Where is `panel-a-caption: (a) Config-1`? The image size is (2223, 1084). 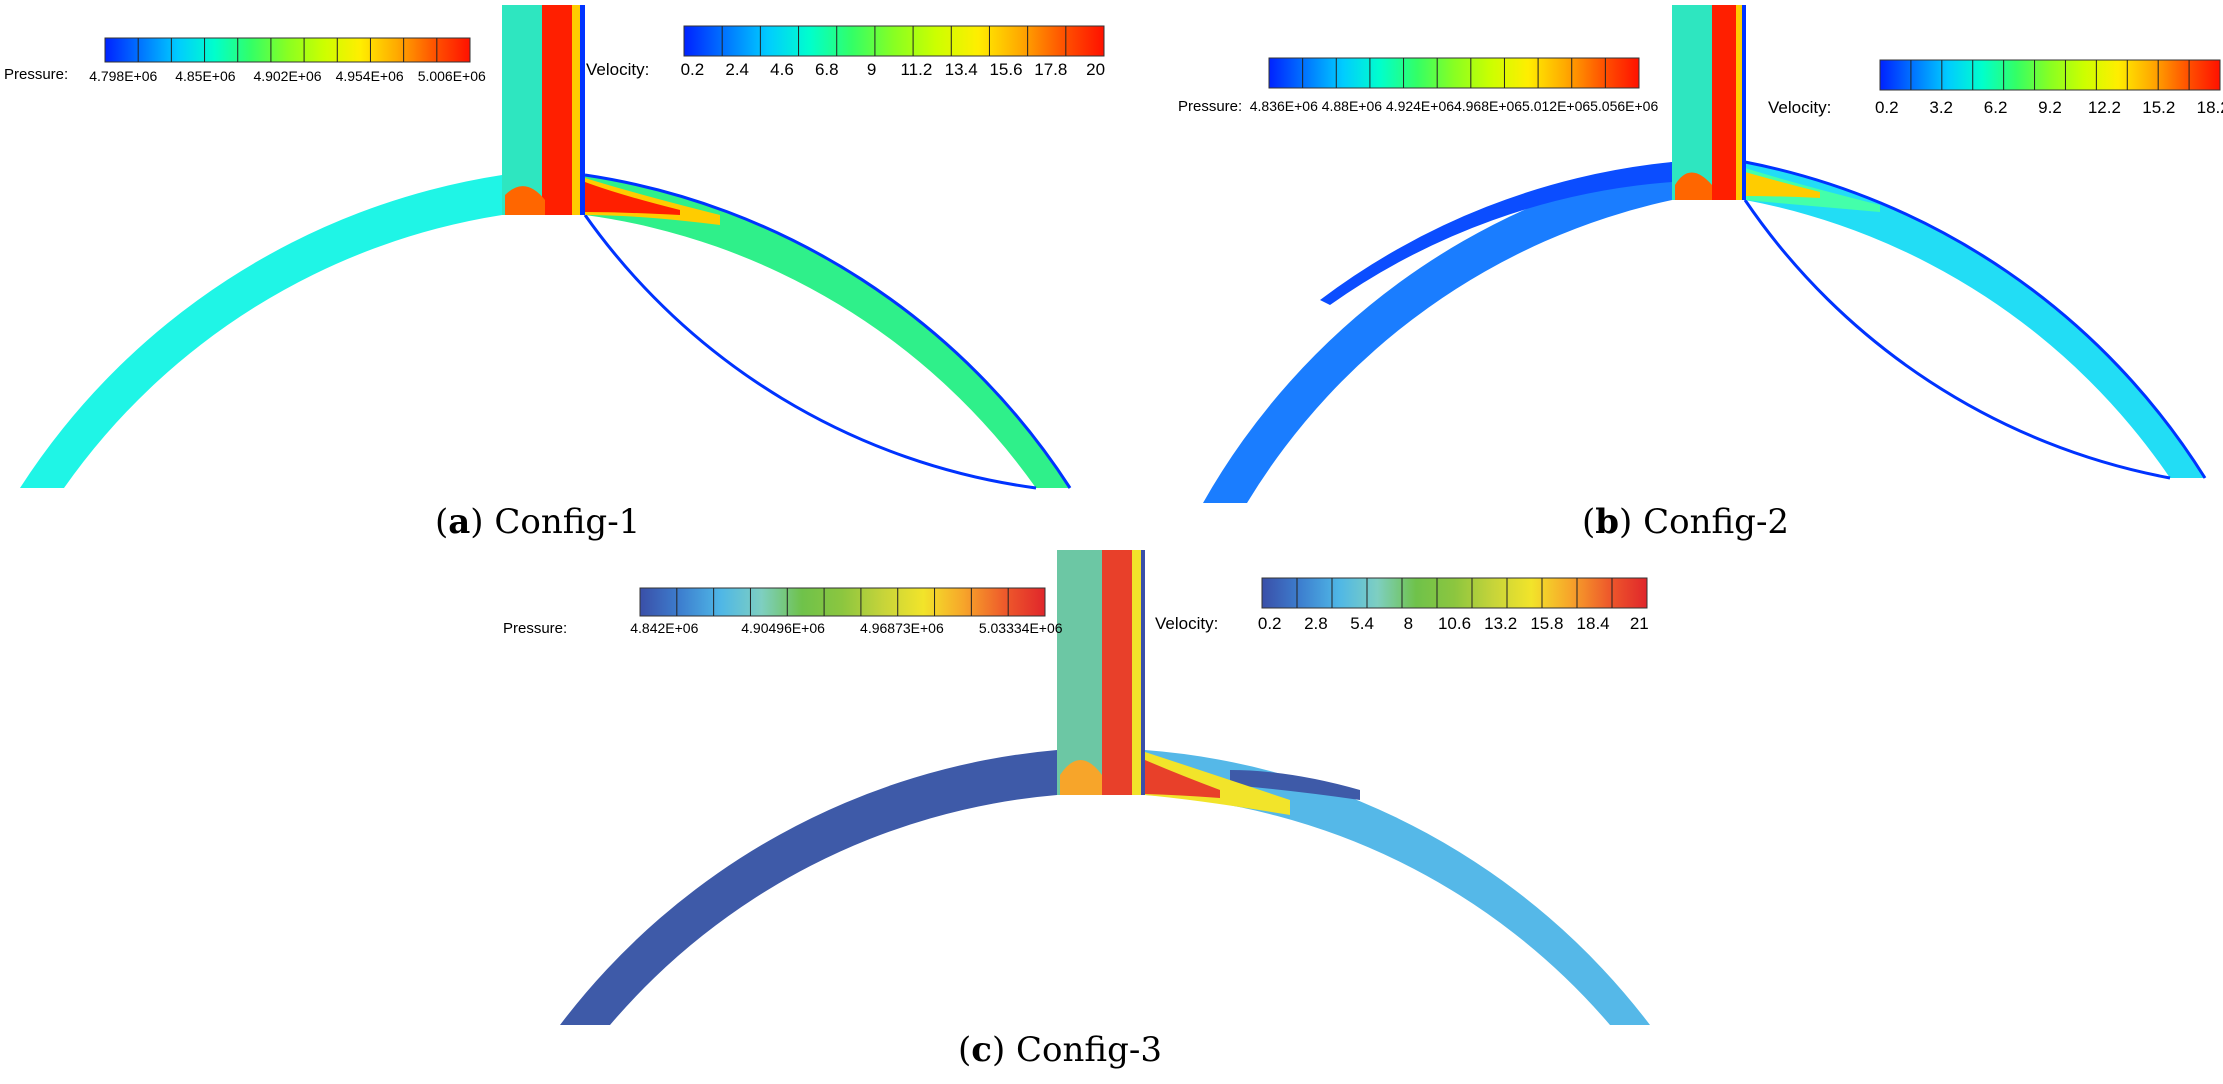
panel-a-caption: (a) Config-1 is located at coordinates (537, 522).